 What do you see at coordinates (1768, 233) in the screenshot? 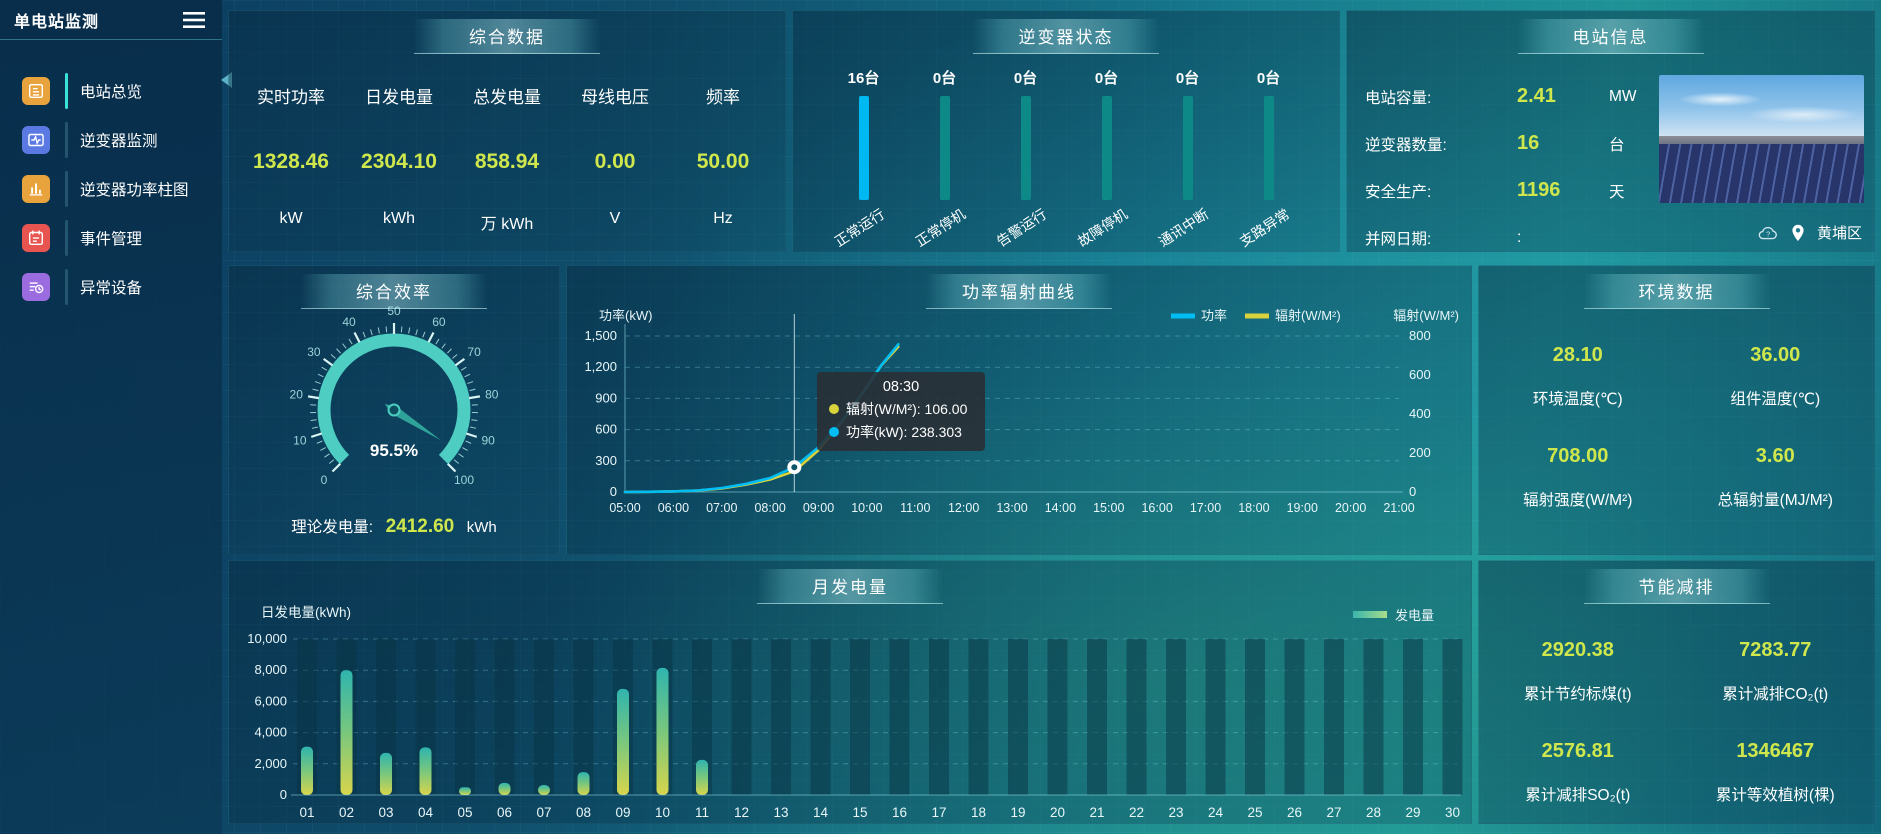
I see `weather-cloud-icon: ?` at bounding box center [1768, 233].